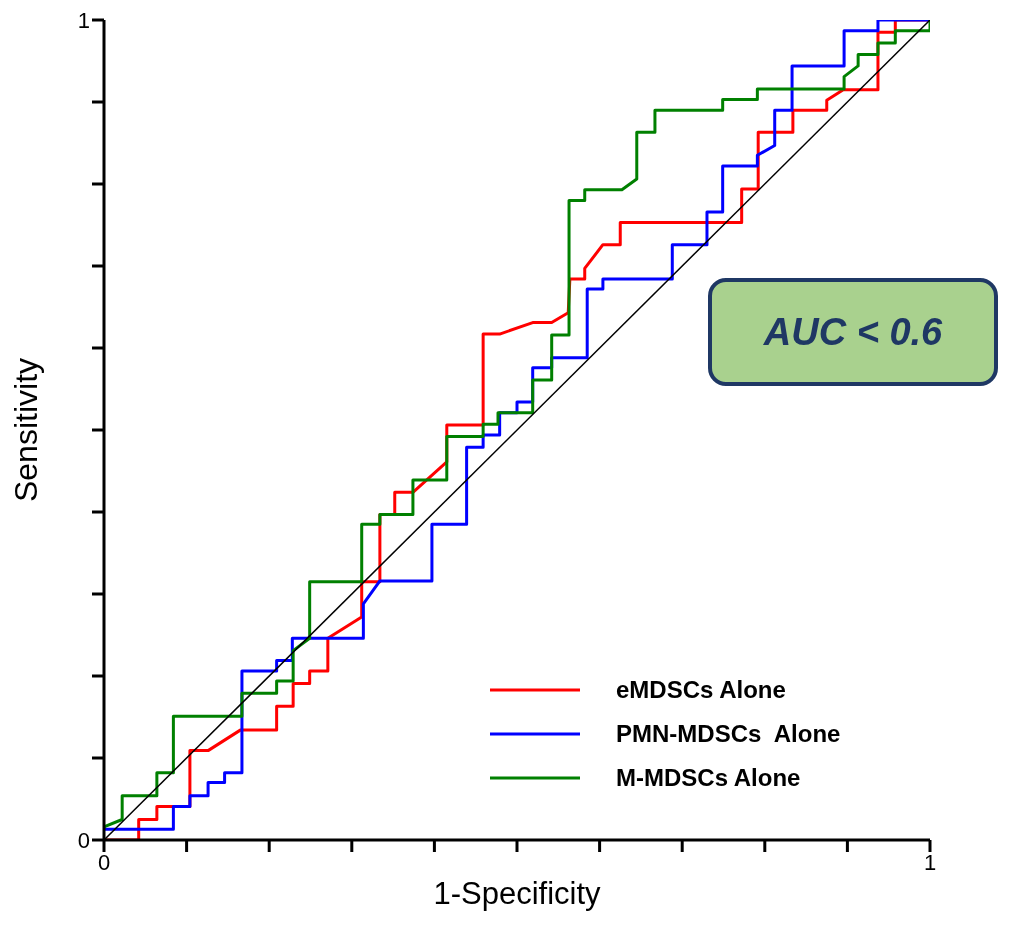 This screenshot has height=932, width=1015. I want to click on legend-label: eMDSCs Alone, so click(701, 690).